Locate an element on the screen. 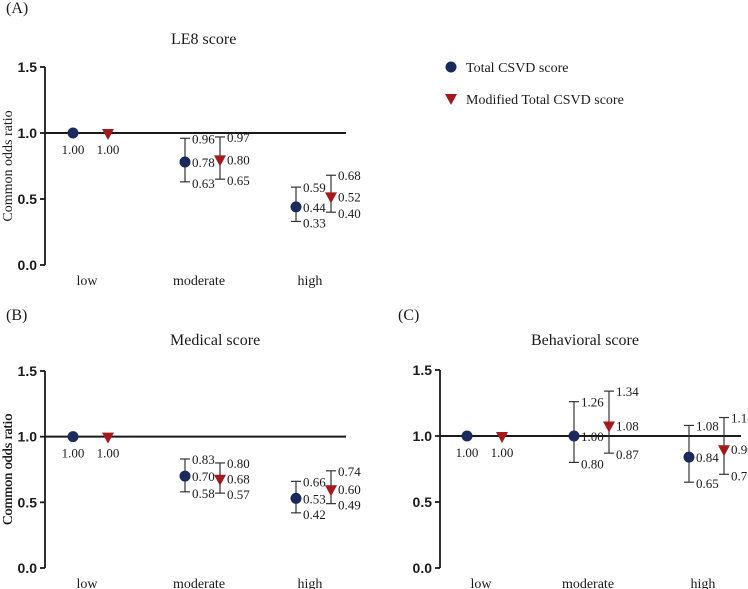 This screenshot has height=589, width=748. upper-ci-label: 0.68 is located at coordinates (349, 175).